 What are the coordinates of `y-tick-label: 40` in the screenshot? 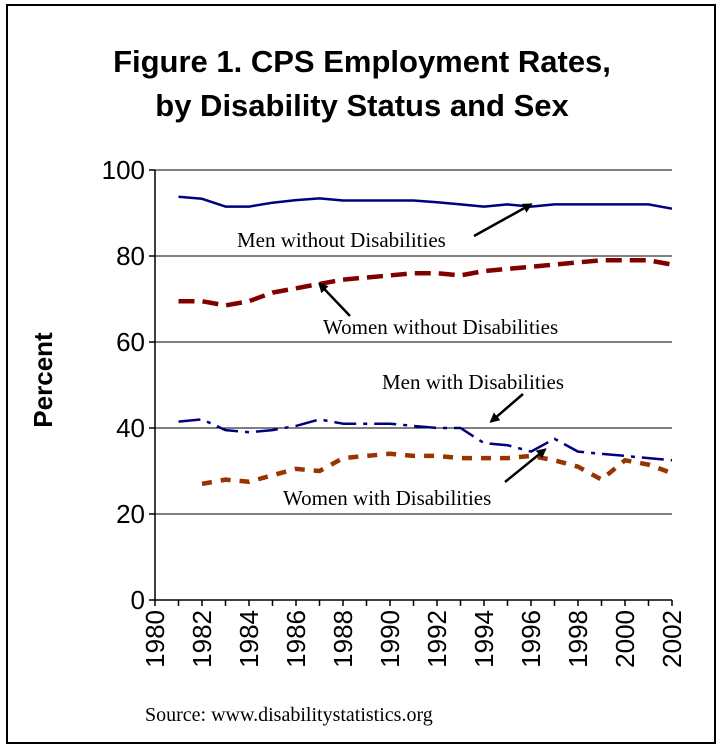 It's located at (130, 428).